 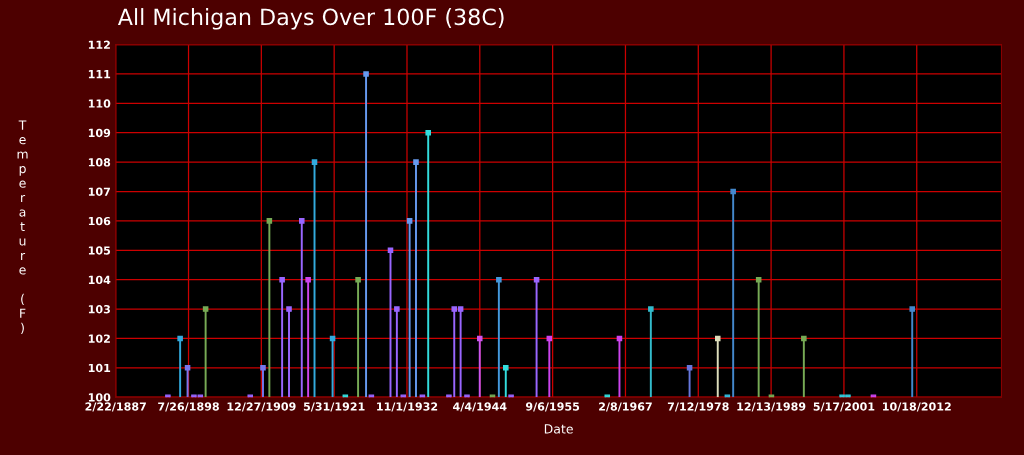 What do you see at coordinates (625, 407) in the screenshot?
I see `x-tick-label: 2/8/1967` at bounding box center [625, 407].